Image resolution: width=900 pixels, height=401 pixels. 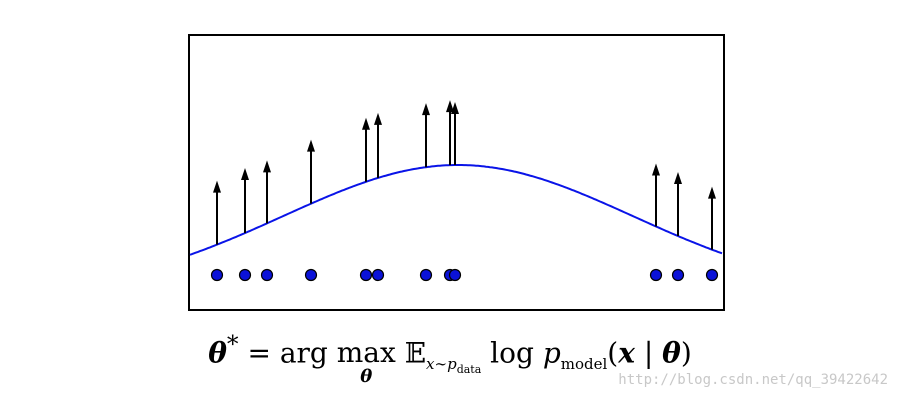 What do you see at coordinates (686, 353) in the screenshot?
I see `close-paren: )` at bounding box center [686, 353].